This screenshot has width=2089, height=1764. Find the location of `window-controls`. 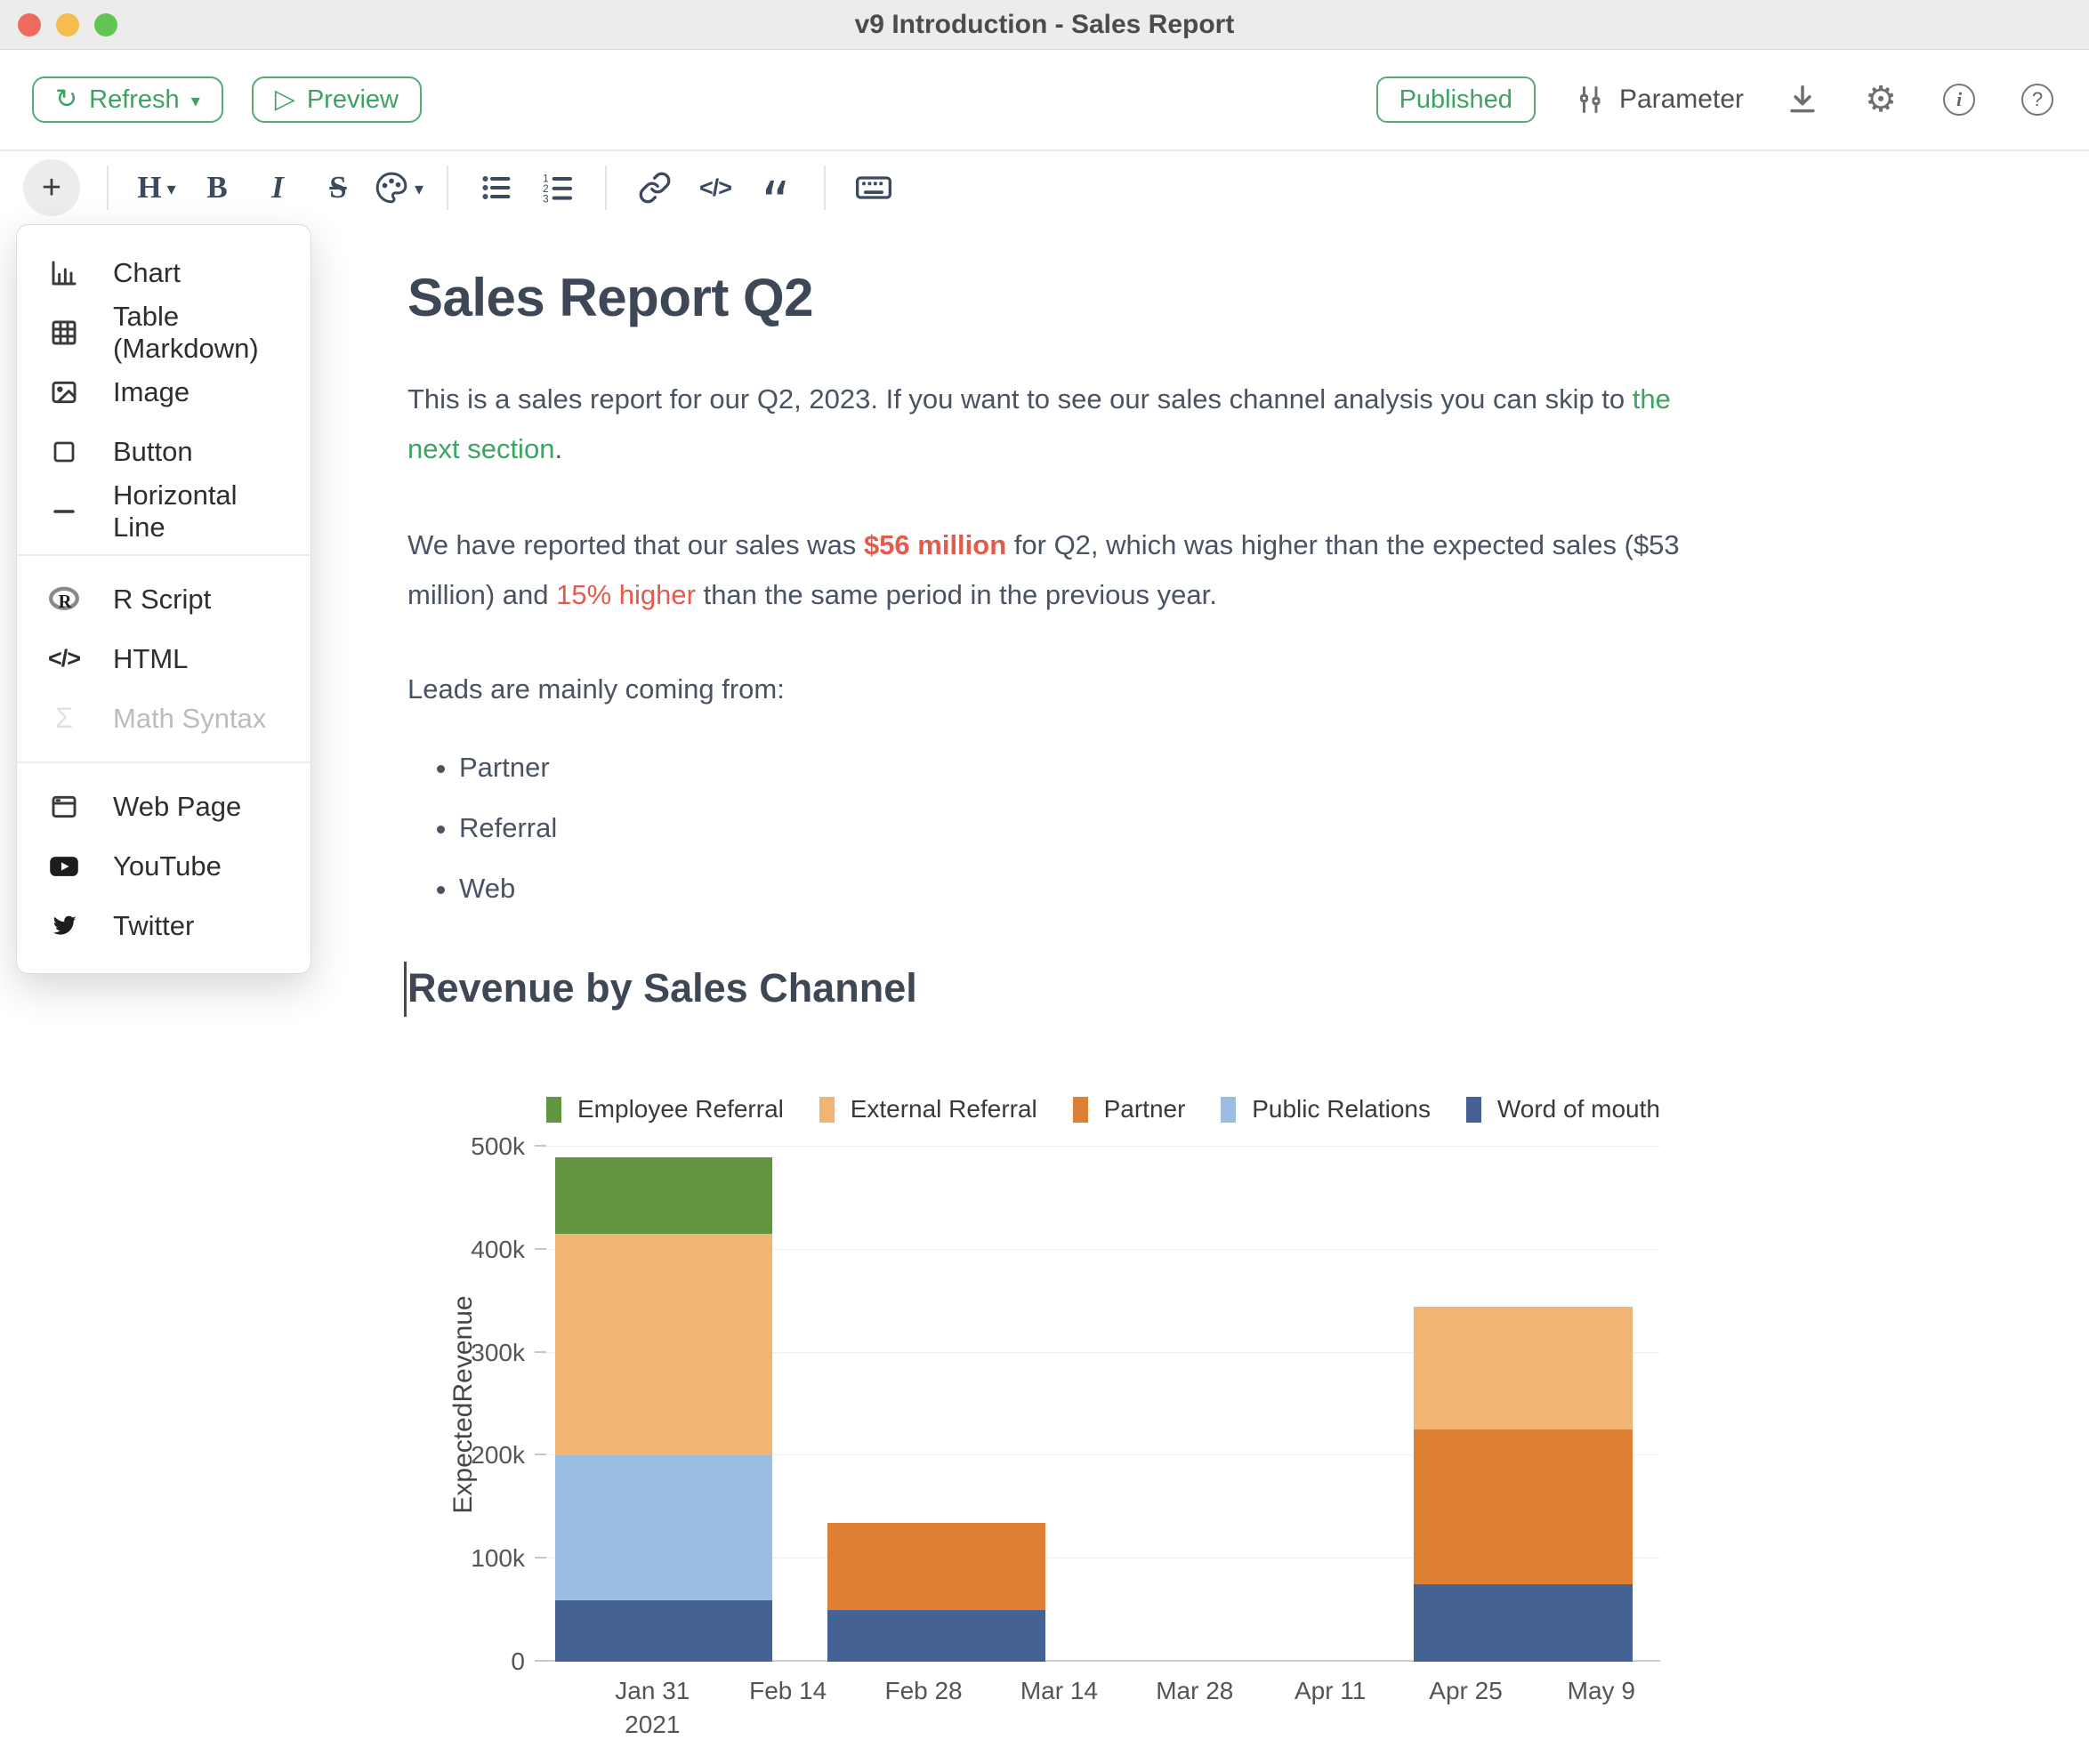

window-controls is located at coordinates (67, 25).